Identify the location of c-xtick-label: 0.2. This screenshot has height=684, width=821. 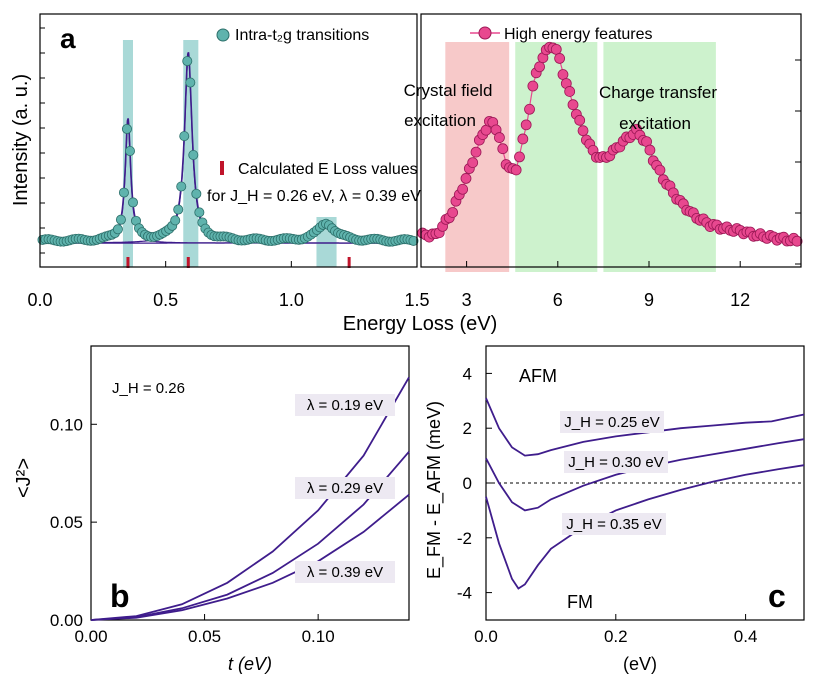
(616, 636).